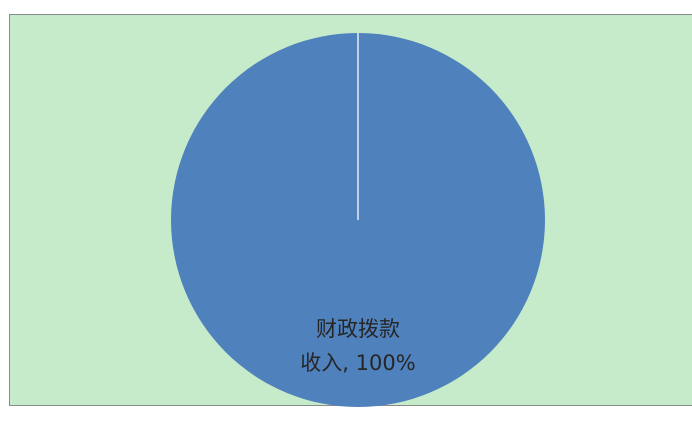 This screenshot has height=425, width=692. What do you see at coordinates (357, 363) in the screenshot?
I see `slice-label-line-2: 收入, 100%` at bounding box center [357, 363].